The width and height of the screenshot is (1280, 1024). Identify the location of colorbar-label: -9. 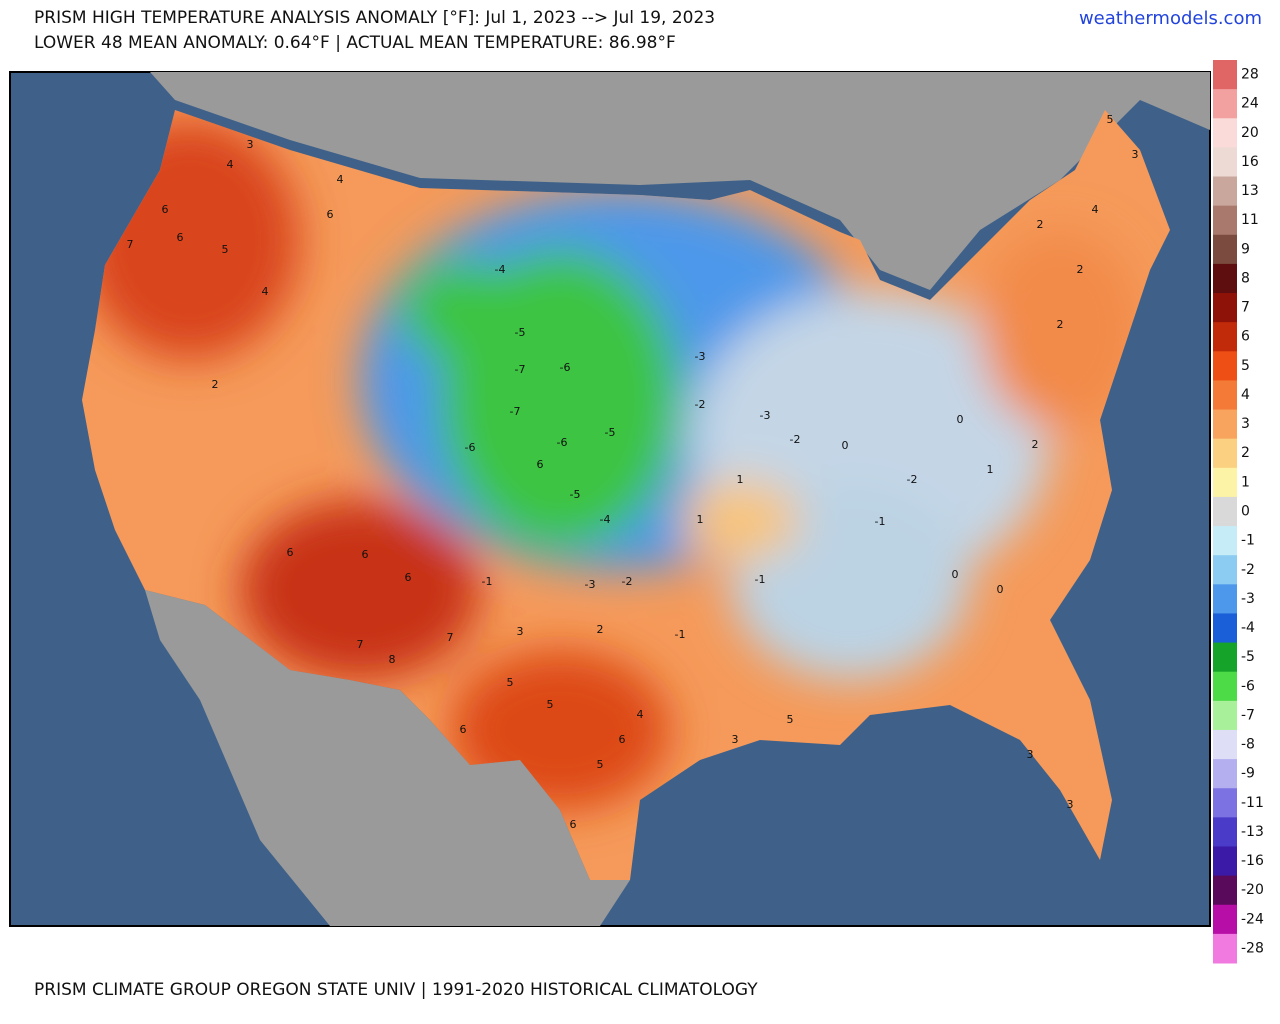
(1248, 774).